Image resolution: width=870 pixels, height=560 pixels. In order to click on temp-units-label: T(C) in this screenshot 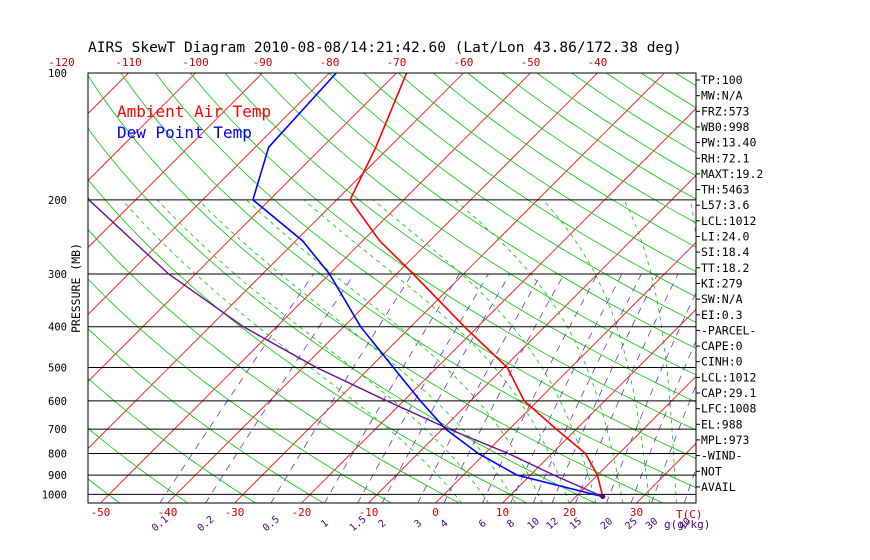, I will do `click(689, 514)`.